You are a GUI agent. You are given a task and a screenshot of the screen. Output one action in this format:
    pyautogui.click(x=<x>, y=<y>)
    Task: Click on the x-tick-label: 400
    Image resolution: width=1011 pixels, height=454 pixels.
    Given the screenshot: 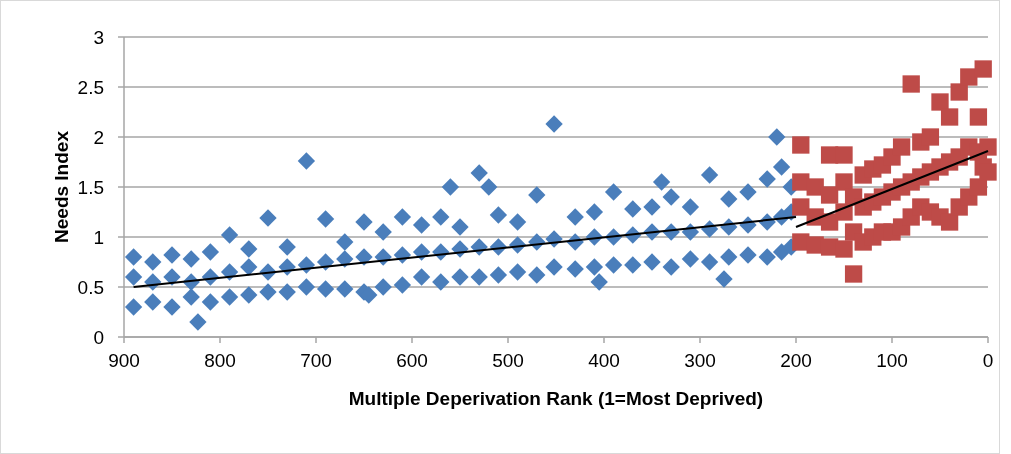 What is the action you would take?
    pyautogui.click(x=604, y=360)
    